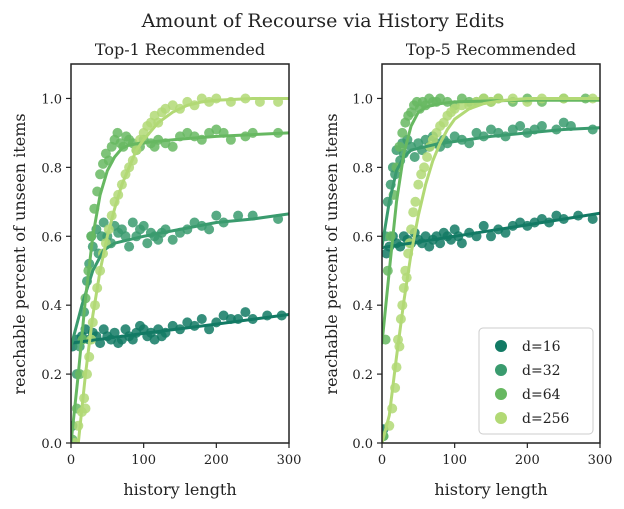 This screenshot has height=509, width=624. I want to click on figure-title: Amount of Recourse via History Edits, so click(323, 21).